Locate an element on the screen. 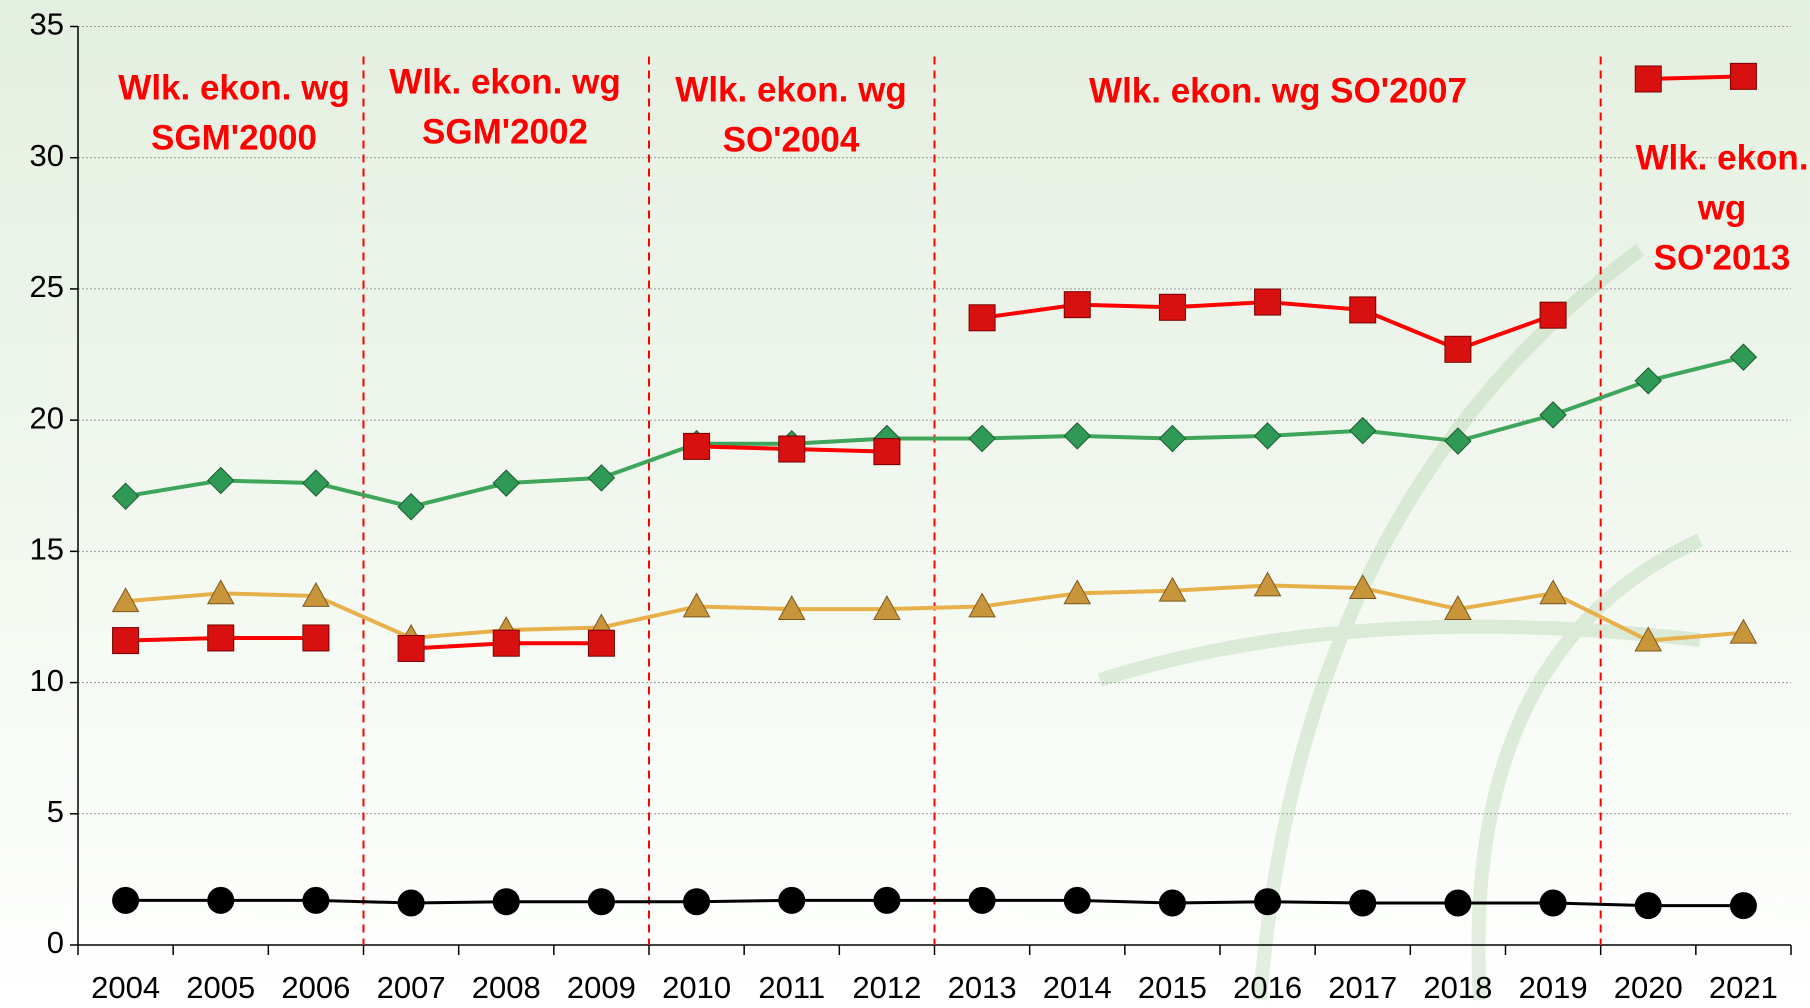 The width and height of the screenshot is (1810, 1008). y-tick-label: 15 is located at coordinates (47, 549).